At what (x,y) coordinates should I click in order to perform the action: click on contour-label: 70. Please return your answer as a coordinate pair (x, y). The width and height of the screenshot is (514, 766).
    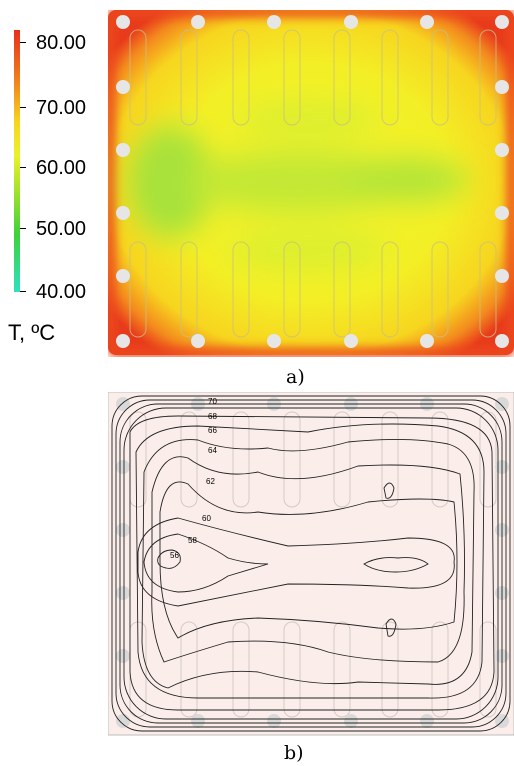
    Looking at the image, I should click on (212, 401).